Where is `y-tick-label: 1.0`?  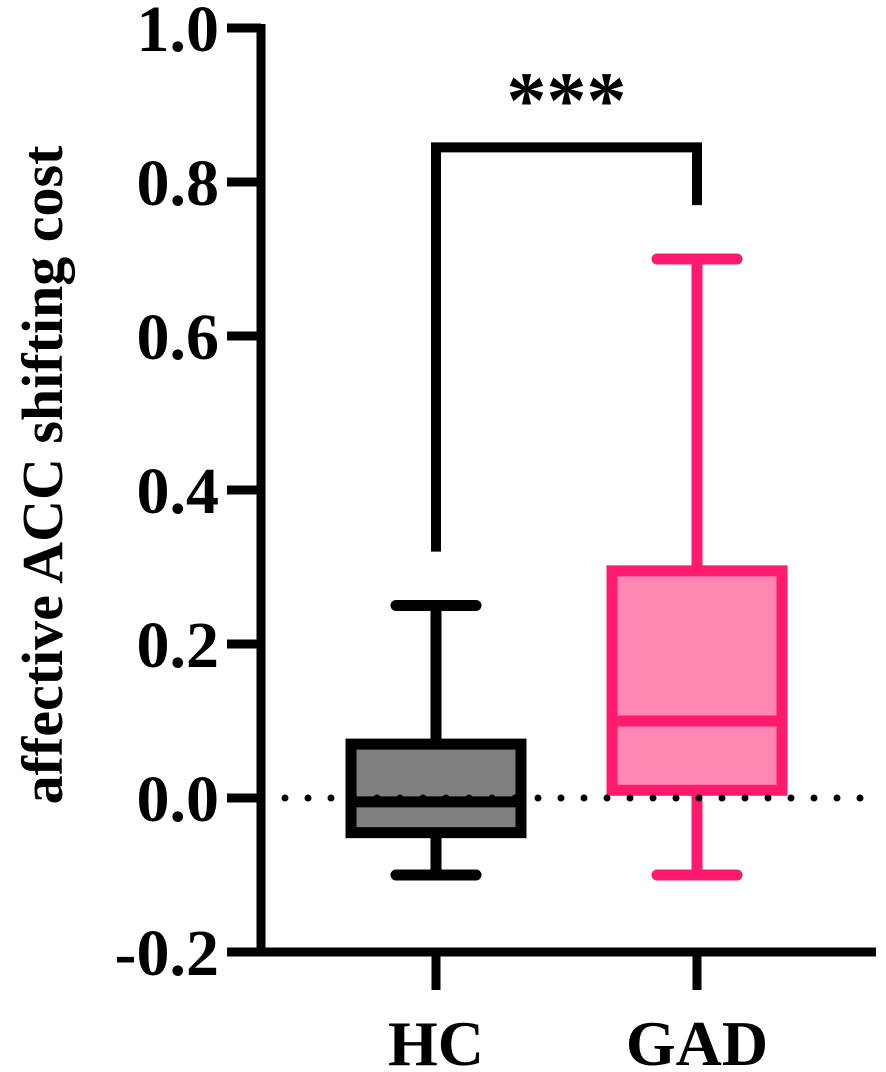
y-tick-label: 1.0 is located at coordinates (178, 33).